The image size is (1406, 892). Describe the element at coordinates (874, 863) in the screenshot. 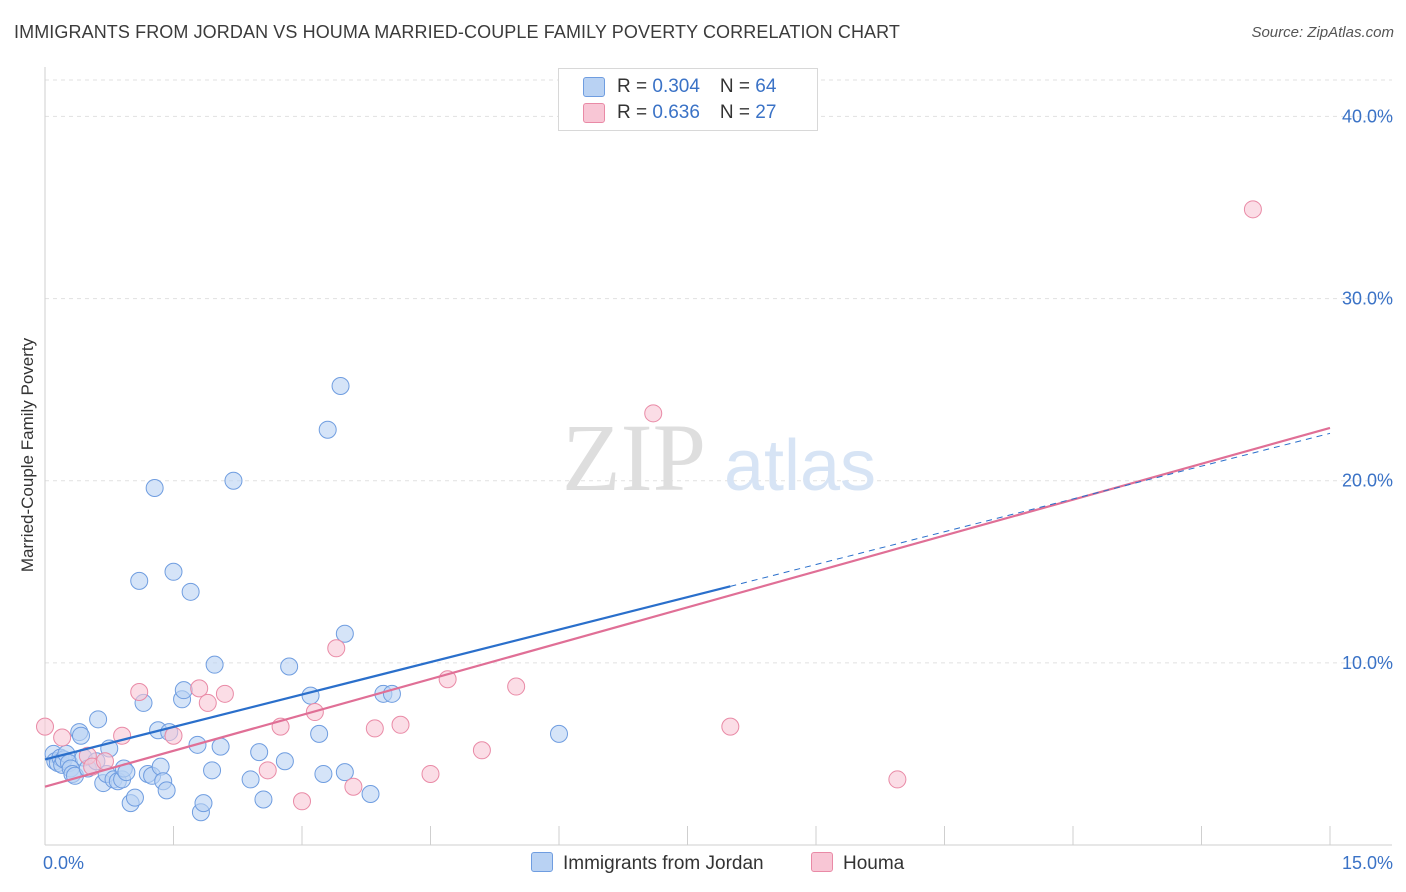

I see `legend-label-houma: Houma` at that location.